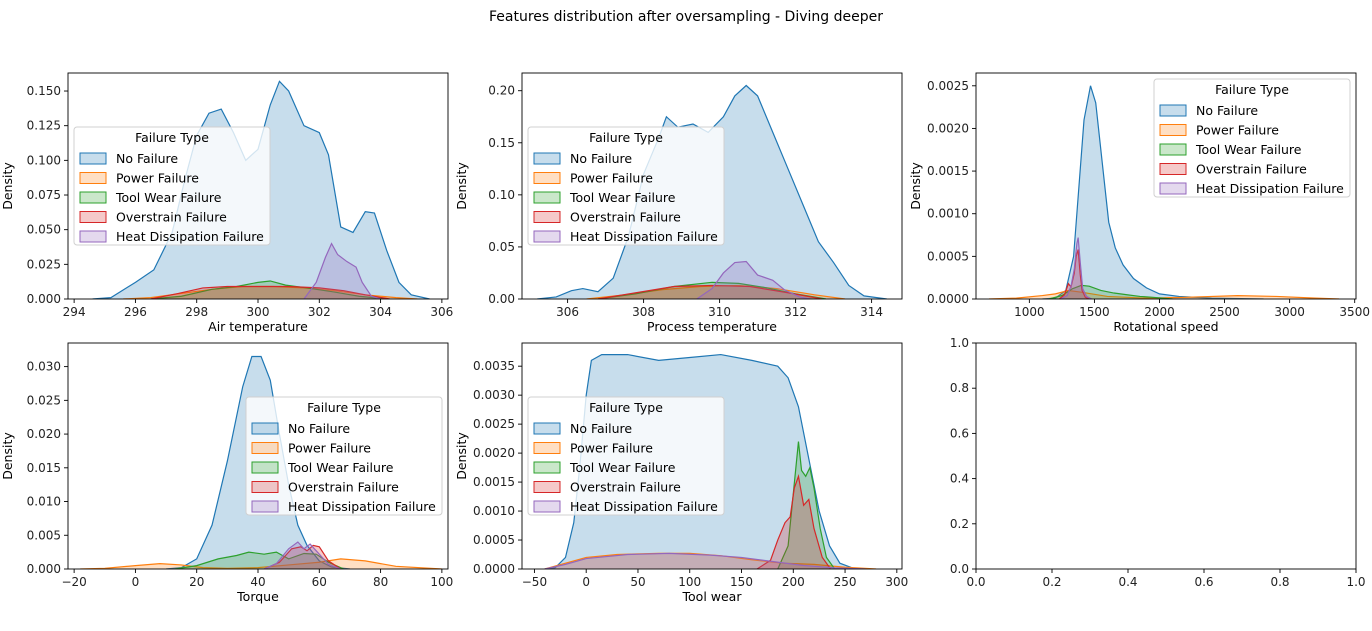 Image resolution: width=1372 pixels, height=631 pixels. What do you see at coordinates (441, 312) in the screenshot?
I see `x-tick-label: 306` at bounding box center [441, 312].